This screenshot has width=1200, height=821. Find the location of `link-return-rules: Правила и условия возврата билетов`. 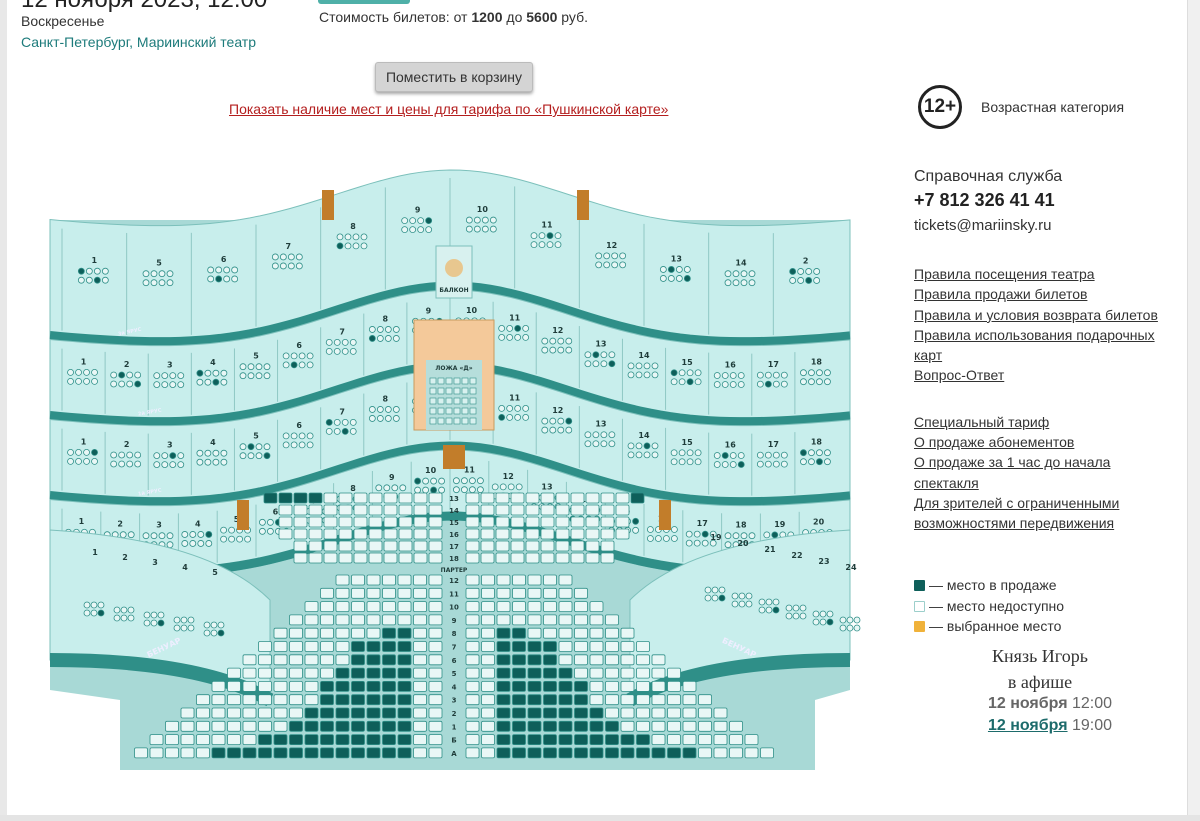

link-return-rules: Правила и условия возврата билетов is located at coordinates (1036, 314).